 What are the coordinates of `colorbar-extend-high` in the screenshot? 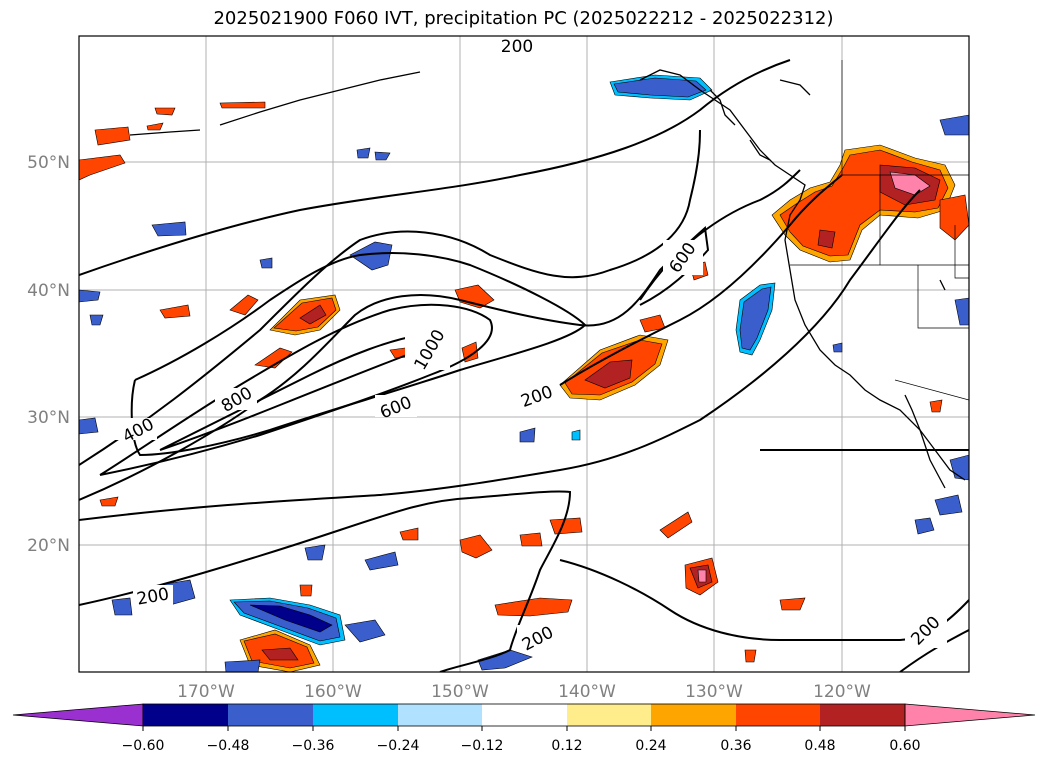 It's located at (970, 715).